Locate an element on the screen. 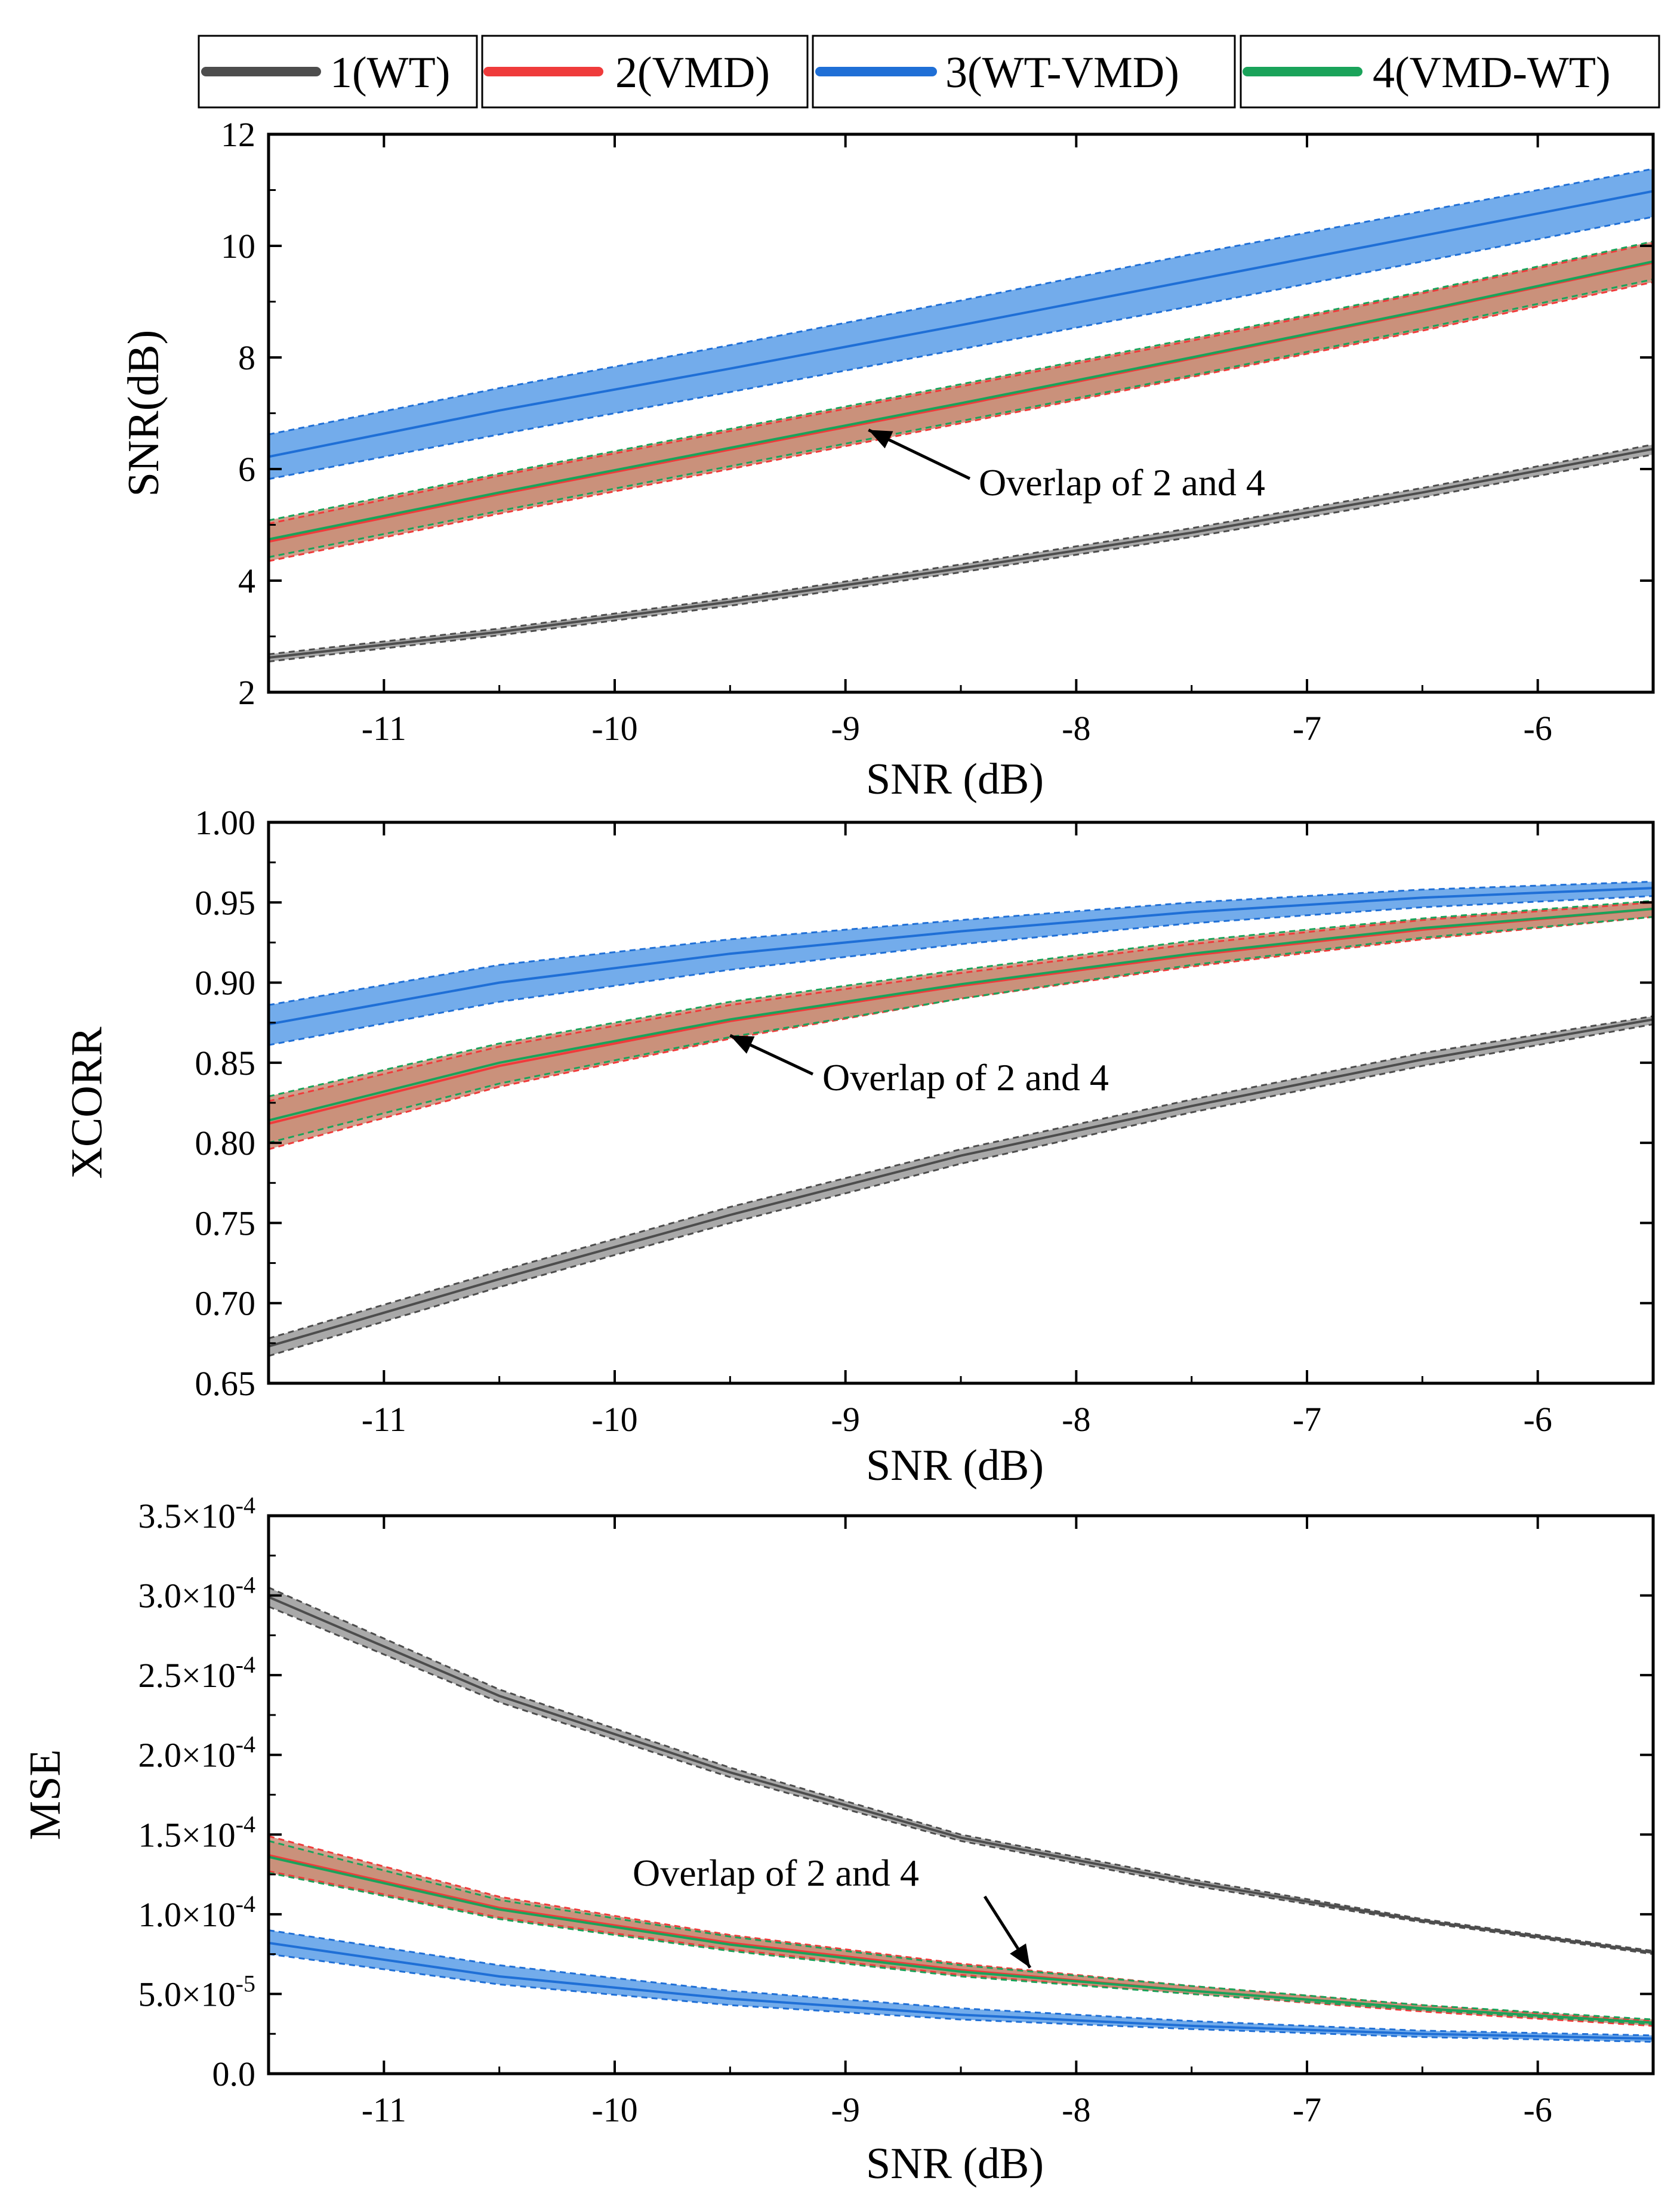 This screenshot has height=2199, width=1680. legend-item-vmd-wt: 4(VMD-WT) is located at coordinates (1450, 72).